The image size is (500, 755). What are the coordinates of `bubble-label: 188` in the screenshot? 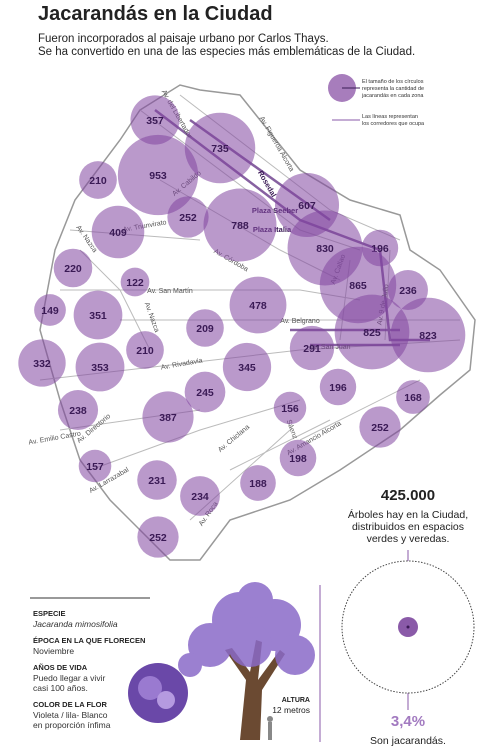 It's located at (258, 484).